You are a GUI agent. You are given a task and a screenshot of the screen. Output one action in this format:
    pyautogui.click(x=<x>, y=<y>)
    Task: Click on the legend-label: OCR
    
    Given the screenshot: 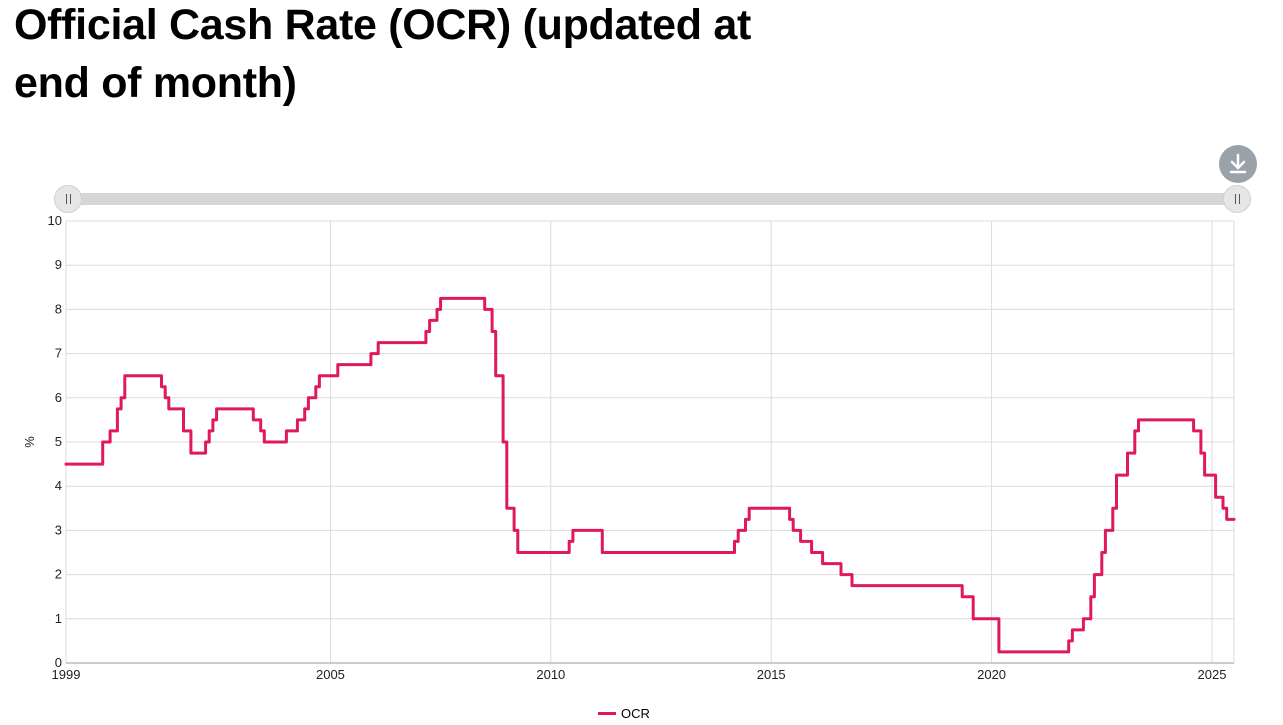 What is the action you would take?
    pyautogui.click(x=635, y=713)
    